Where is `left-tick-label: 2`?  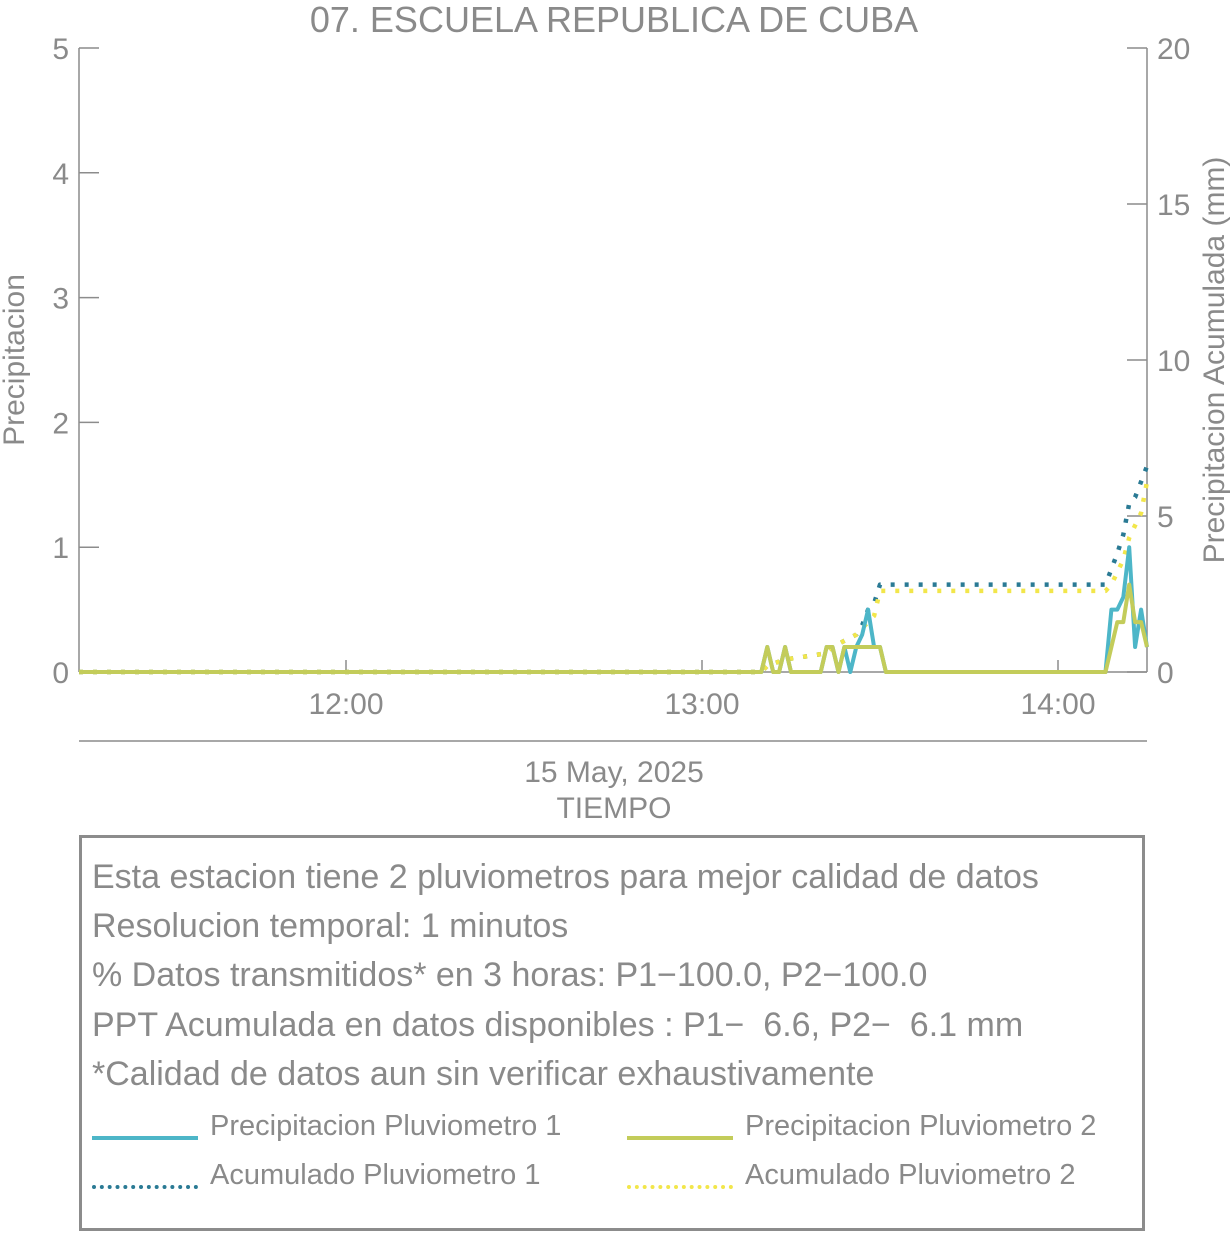 left-tick-label: 2 is located at coordinates (60, 423).